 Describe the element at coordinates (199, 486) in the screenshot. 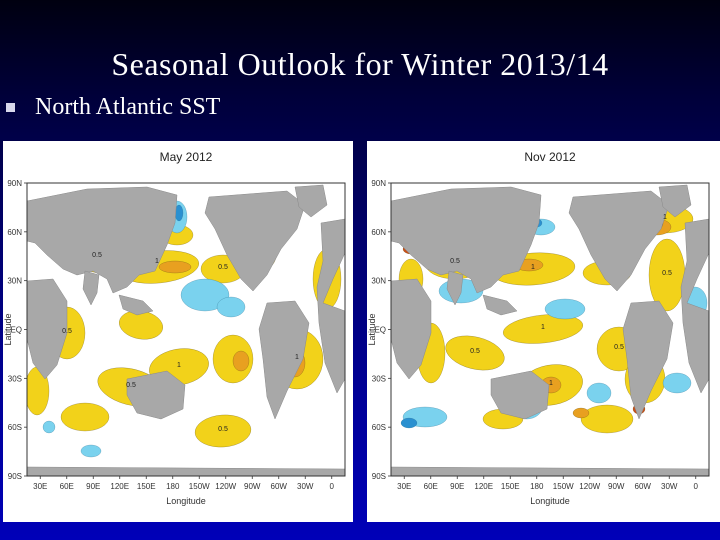

I see `x-tick-label: 150W` at that location.